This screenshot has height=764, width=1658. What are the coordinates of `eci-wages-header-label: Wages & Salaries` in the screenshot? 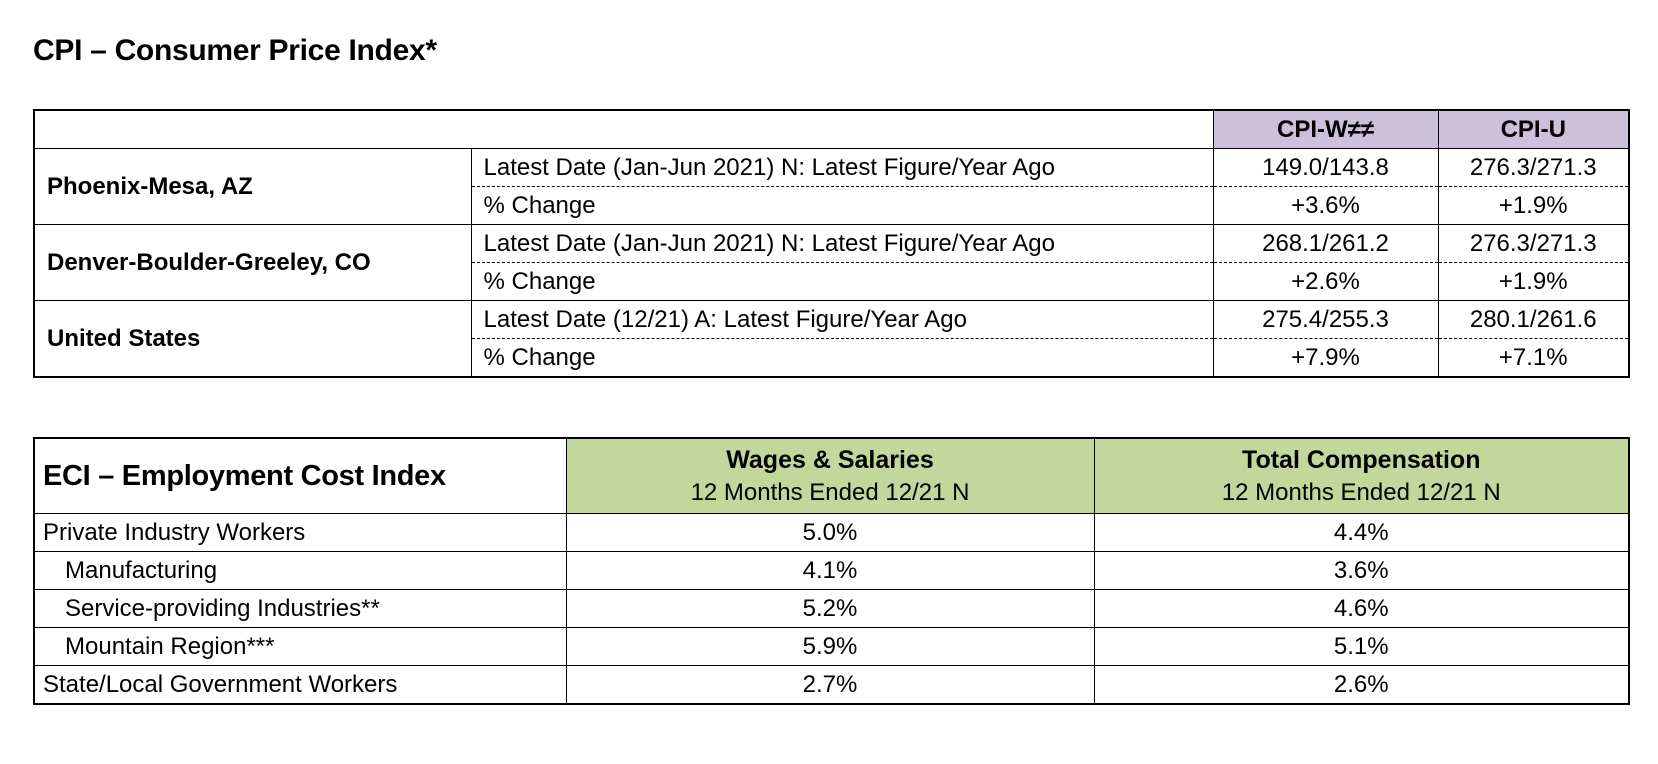 It's located at (830, 460).